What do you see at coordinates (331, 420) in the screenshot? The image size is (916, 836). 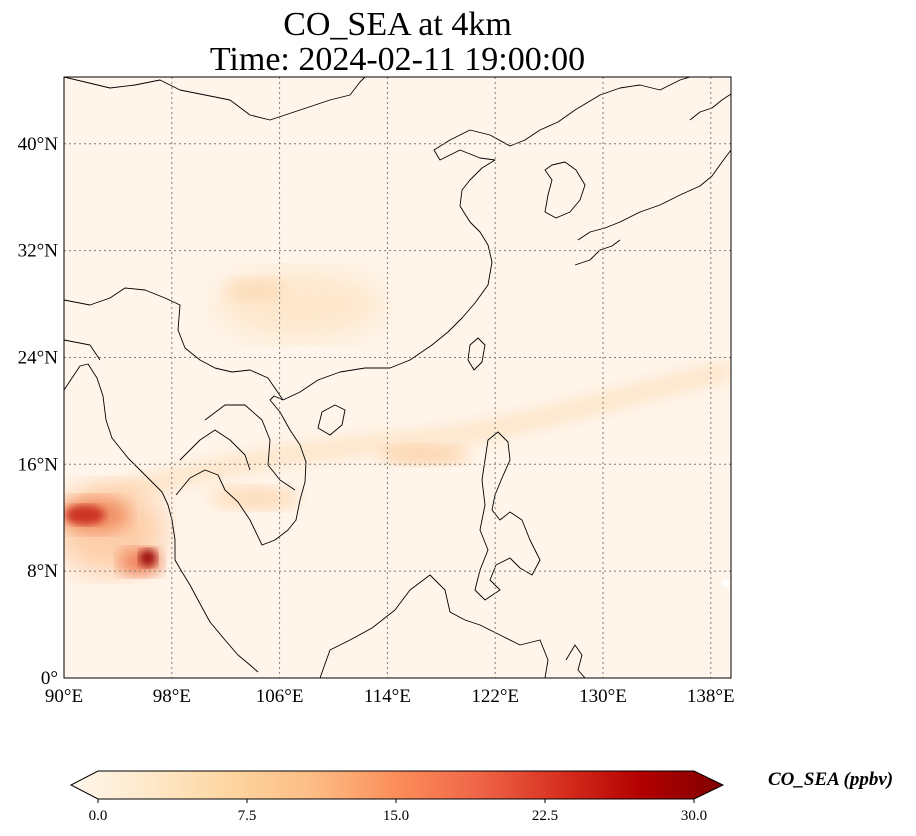 I see `coast-hainan` at bounding box center [331, 420].